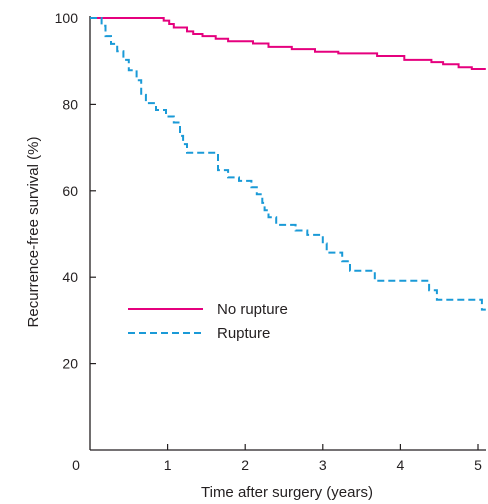 Image resolution: width=488 pixels, height=504 pixels. What do you see at coordinates (70, 277) in the screenshot?
I see `y-tick-label: 40` at bounding box center [70, 277].